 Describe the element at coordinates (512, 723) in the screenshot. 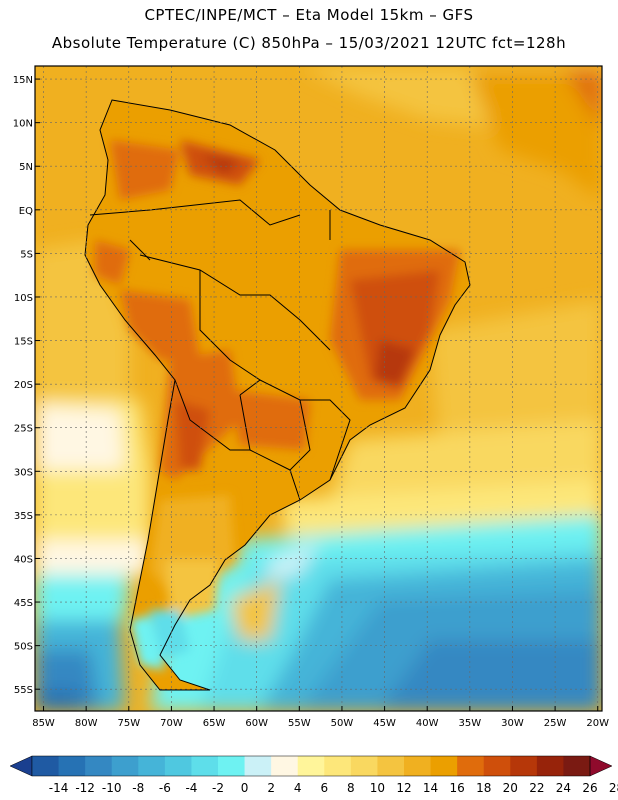

I see `lon-label: 30W` at that location.